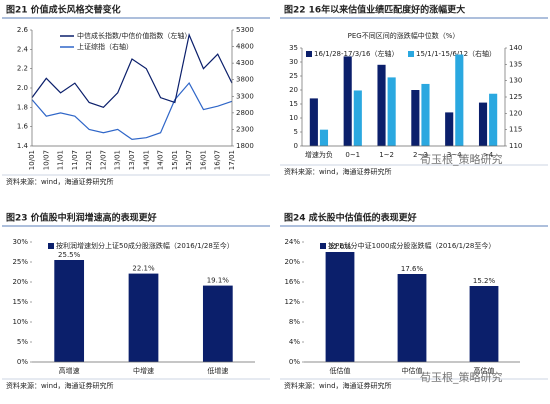 The image size is (550, 404). Describe the element at coordinates (146, 160) in the screenshot. I see `x-tick-label: 14/01` at that location.